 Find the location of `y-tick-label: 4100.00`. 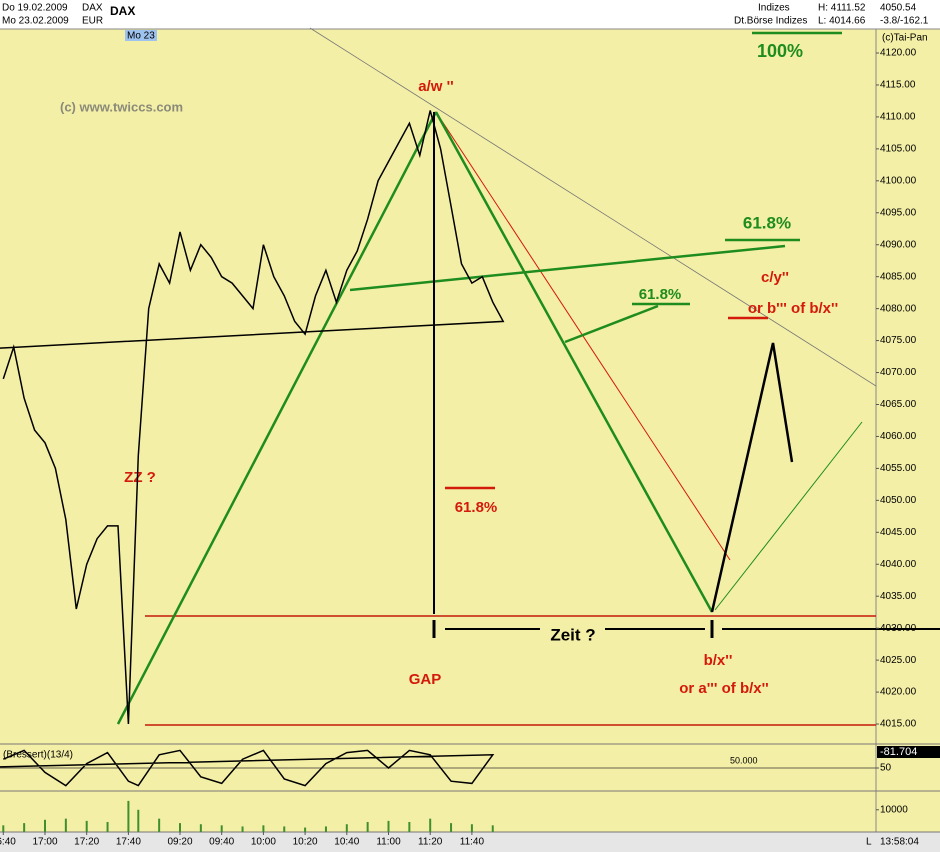

y-tick-label: 4100.00 is located at coordinates (898, 180).